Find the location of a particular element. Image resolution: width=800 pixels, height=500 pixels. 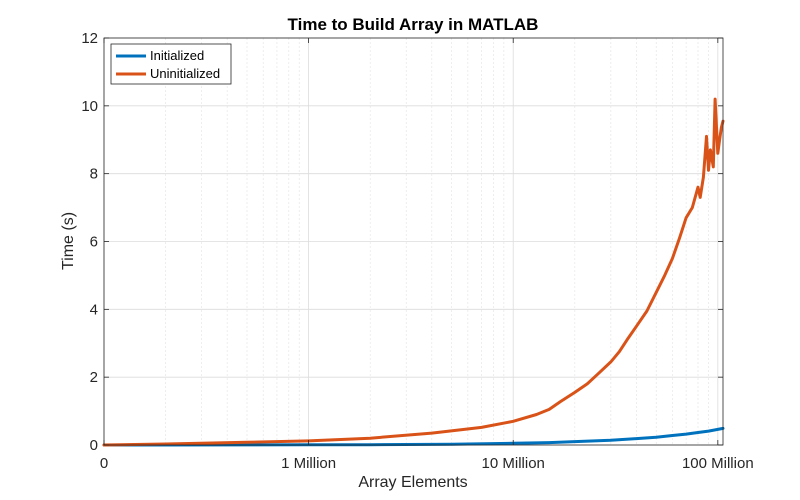

x-axis-label: Array Elements is located at coordinates (412, 482).